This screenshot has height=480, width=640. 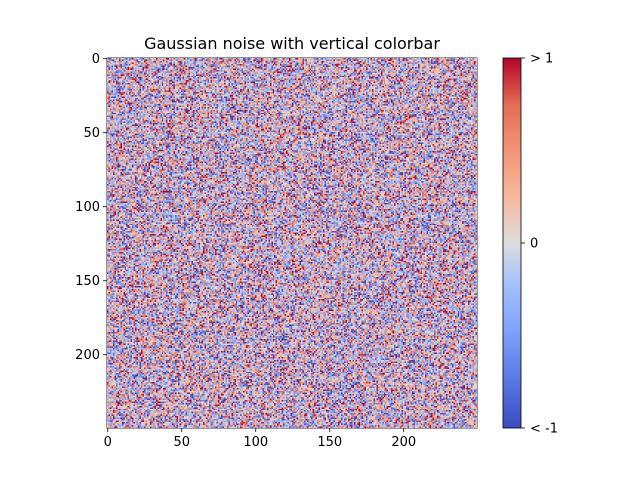 I want to click on x-tick-label: 150, so click(x=329, y=442).